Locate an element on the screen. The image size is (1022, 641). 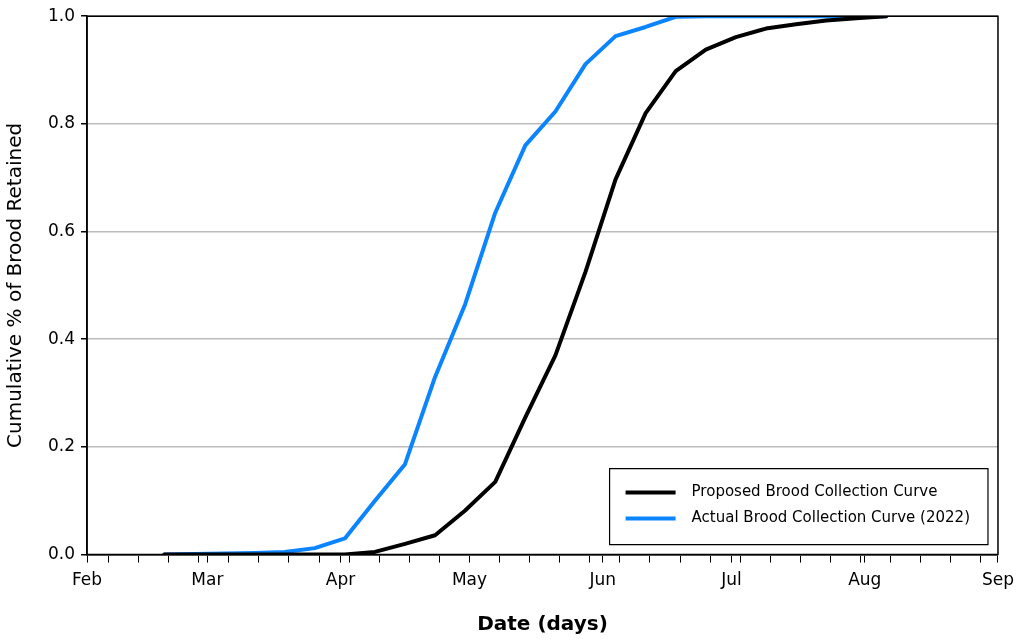
x-tick-label: Sep is located at coordinates (997, 579).